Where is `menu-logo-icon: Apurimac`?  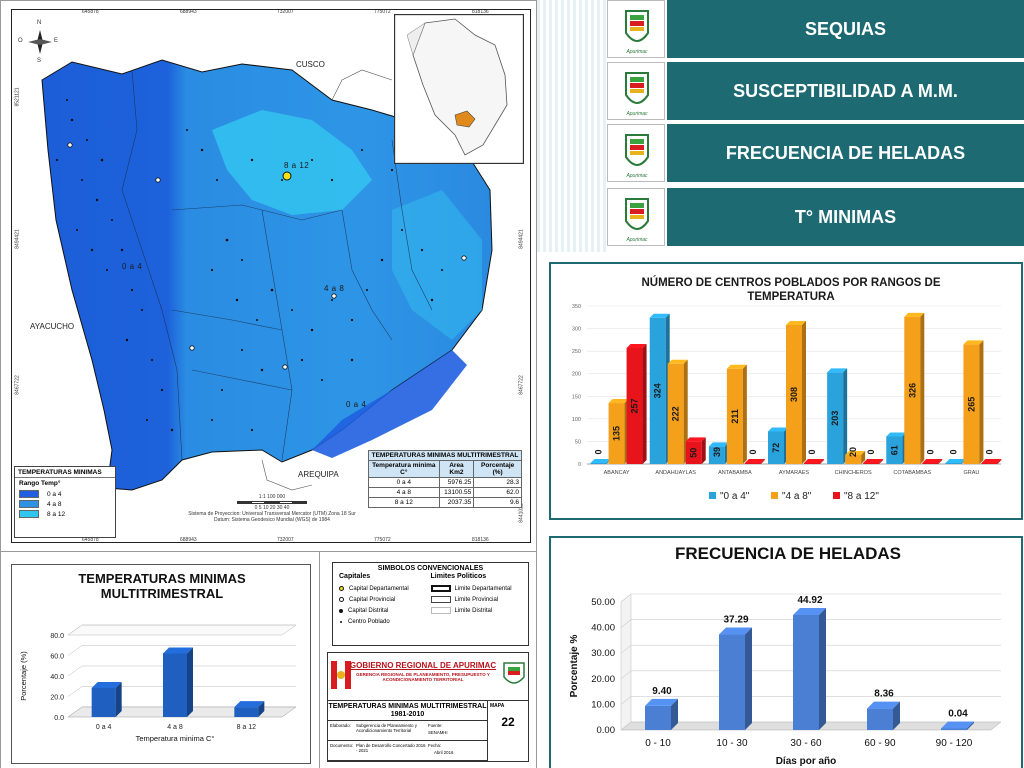 menu-logo-icon: Apurimac is located at coordinates (636, 217).